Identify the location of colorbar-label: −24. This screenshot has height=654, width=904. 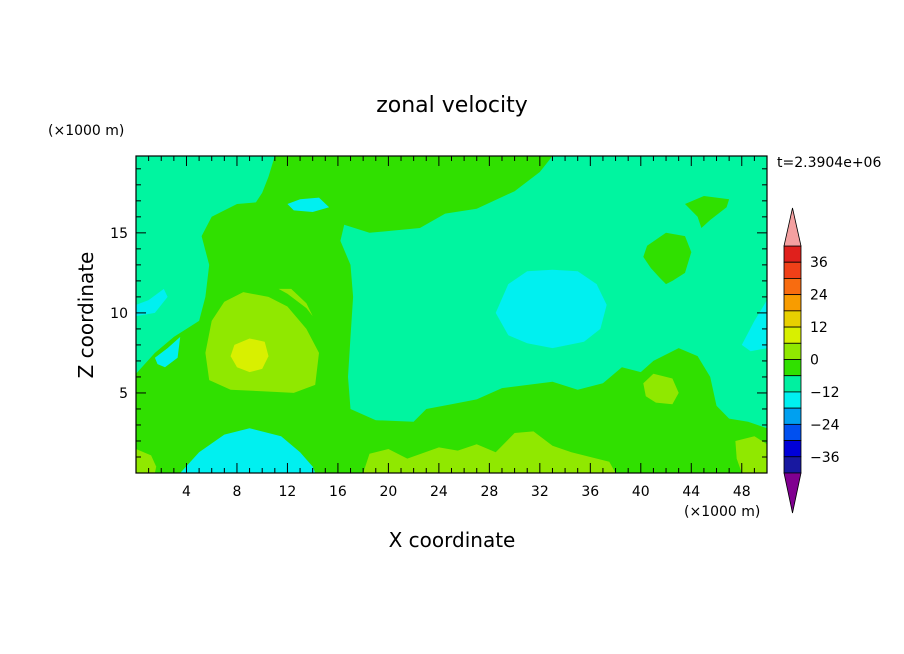
(825, 425).